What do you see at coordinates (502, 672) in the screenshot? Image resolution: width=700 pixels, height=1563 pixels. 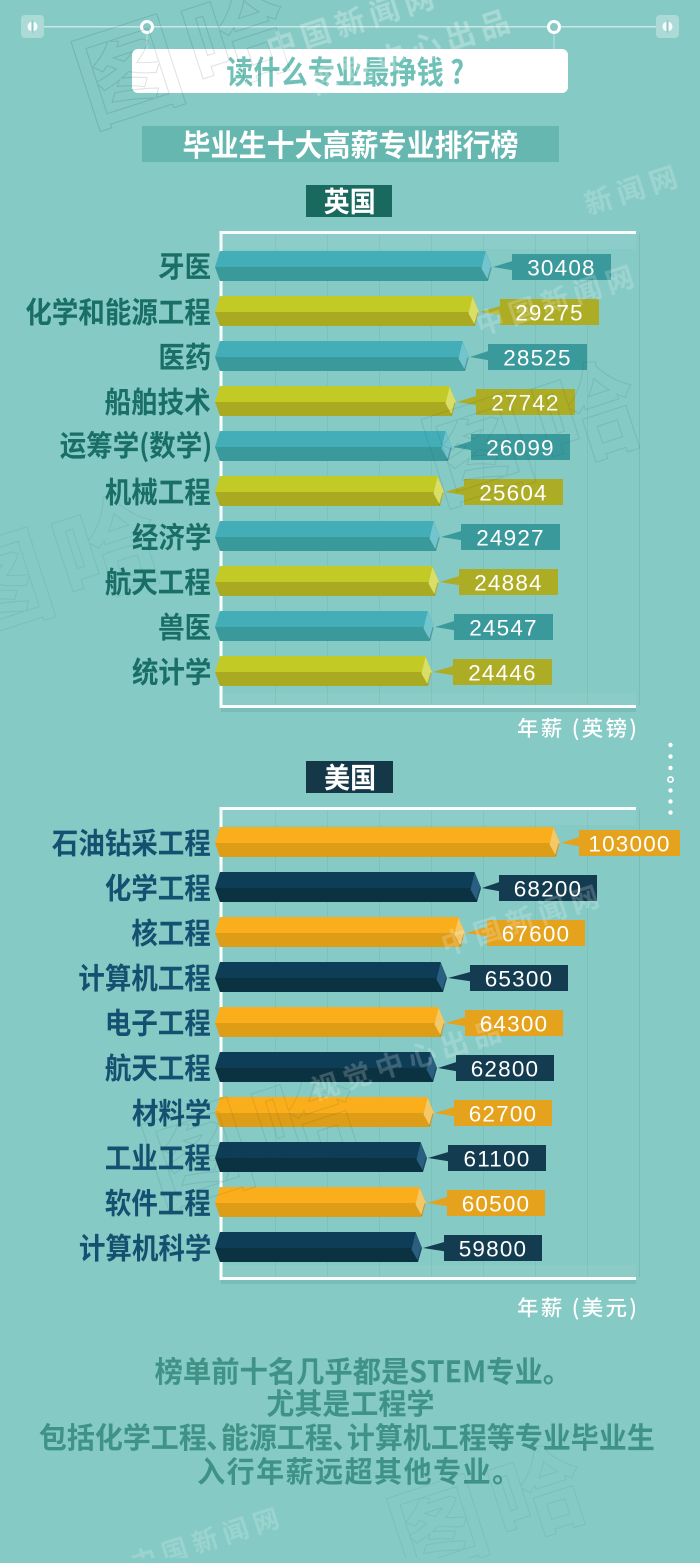 I see `svg-text: 24446` at bounding box center [502, 672].